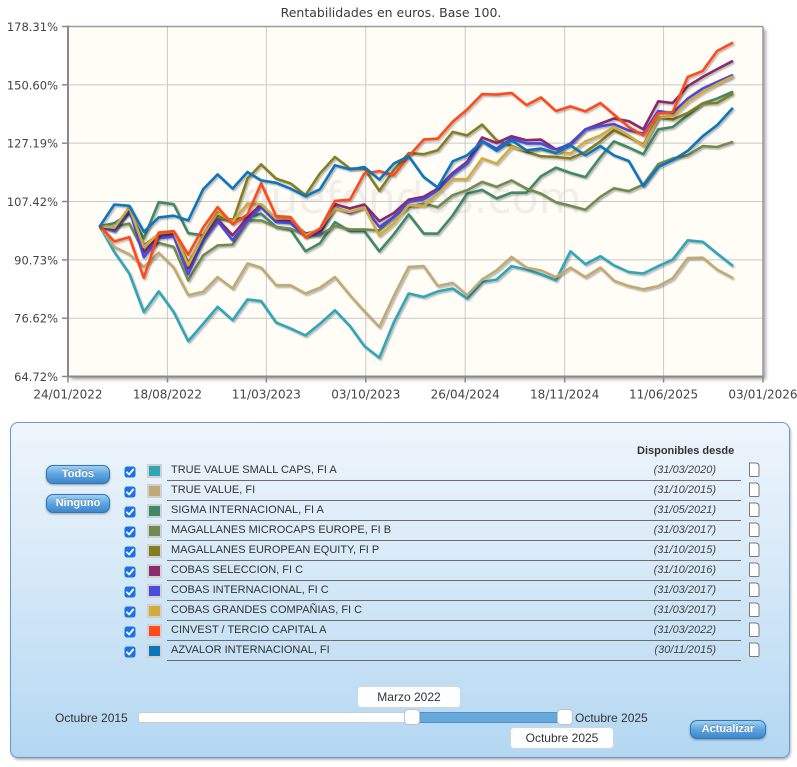 The image size is (797, 767). Describe the element at coordinates (398, 590) in the screenshot. I see `fund-row: COBAS INTERNACIONAL, FI C (31/03/2017)` at that location.